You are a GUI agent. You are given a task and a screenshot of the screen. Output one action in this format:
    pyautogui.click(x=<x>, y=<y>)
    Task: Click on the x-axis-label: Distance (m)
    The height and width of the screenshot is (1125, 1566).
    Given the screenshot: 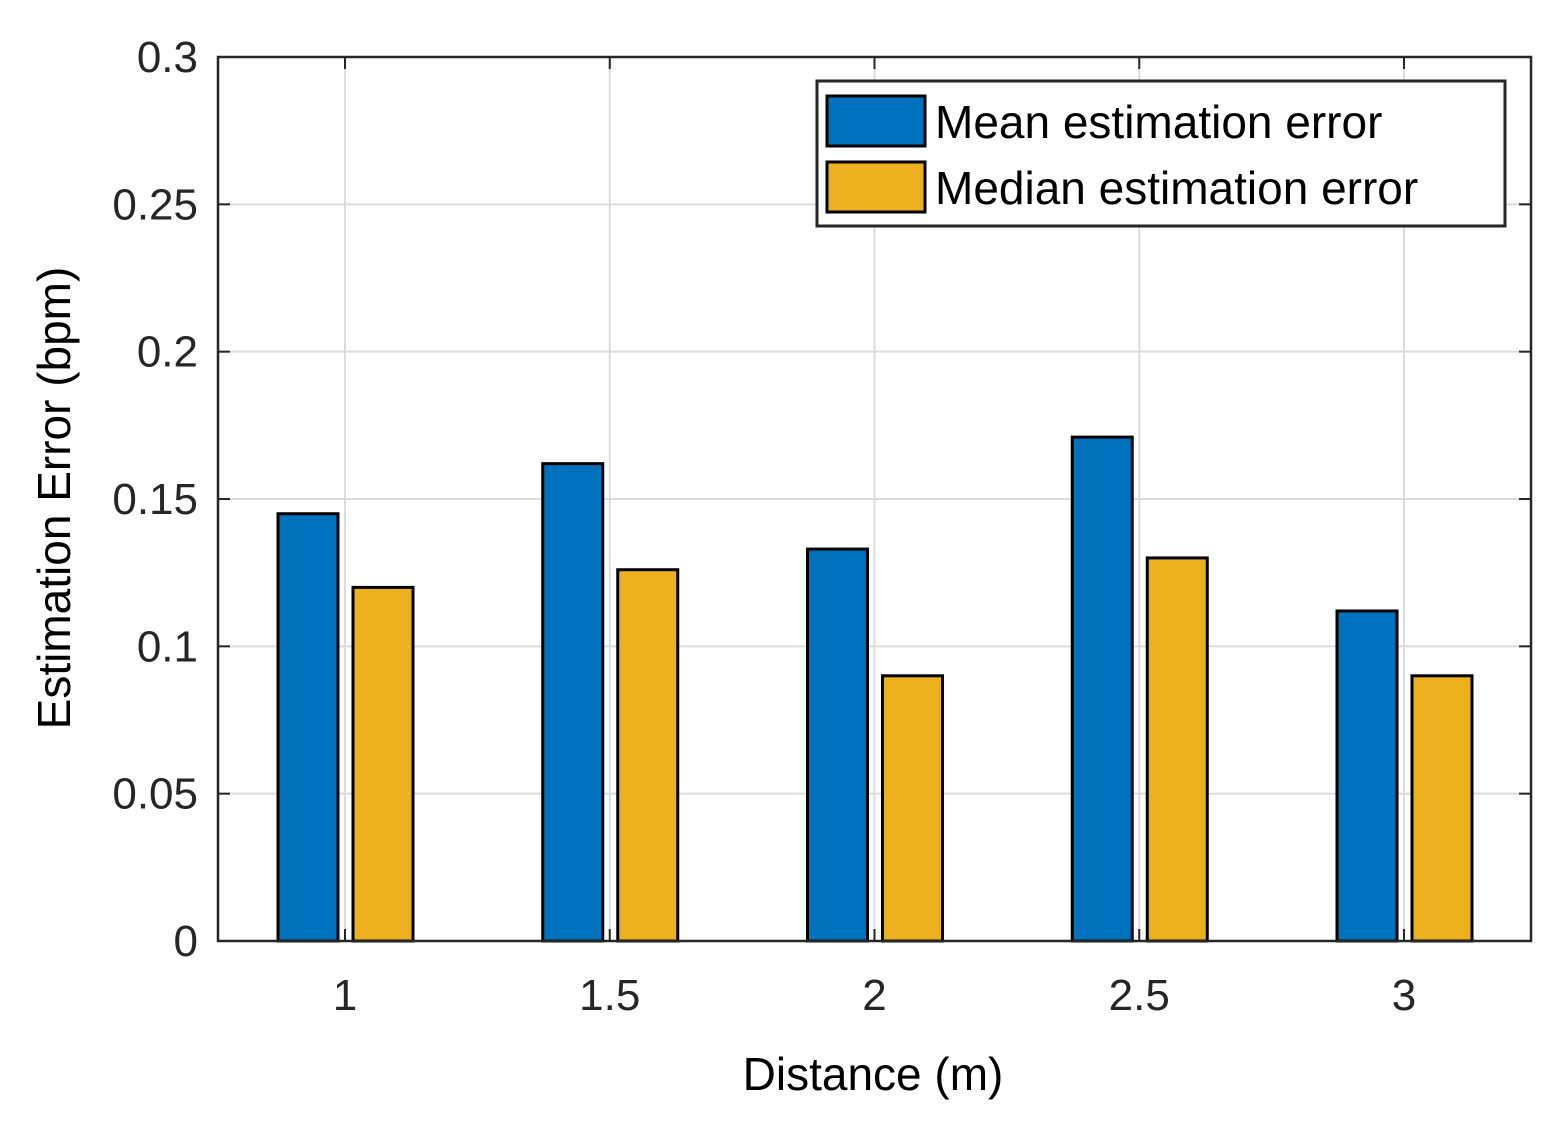 What is the action you would take?
    pyautogui.click(x=873, y=1074)
    